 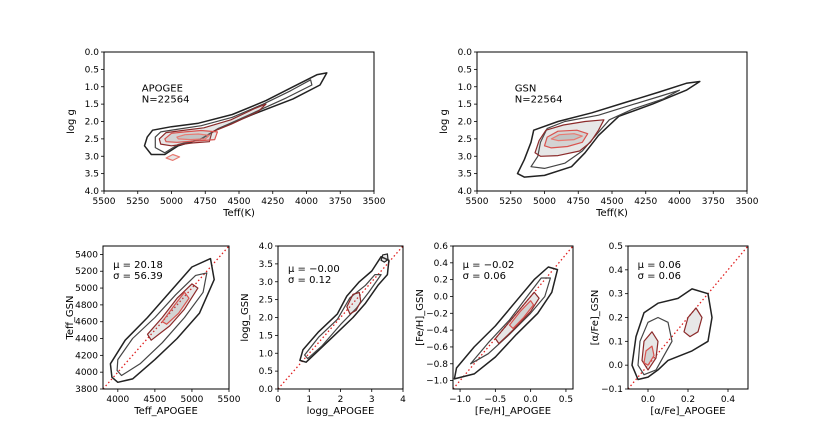 I want to click on y-tick-label: 1.0, so click(x=465, y=88).